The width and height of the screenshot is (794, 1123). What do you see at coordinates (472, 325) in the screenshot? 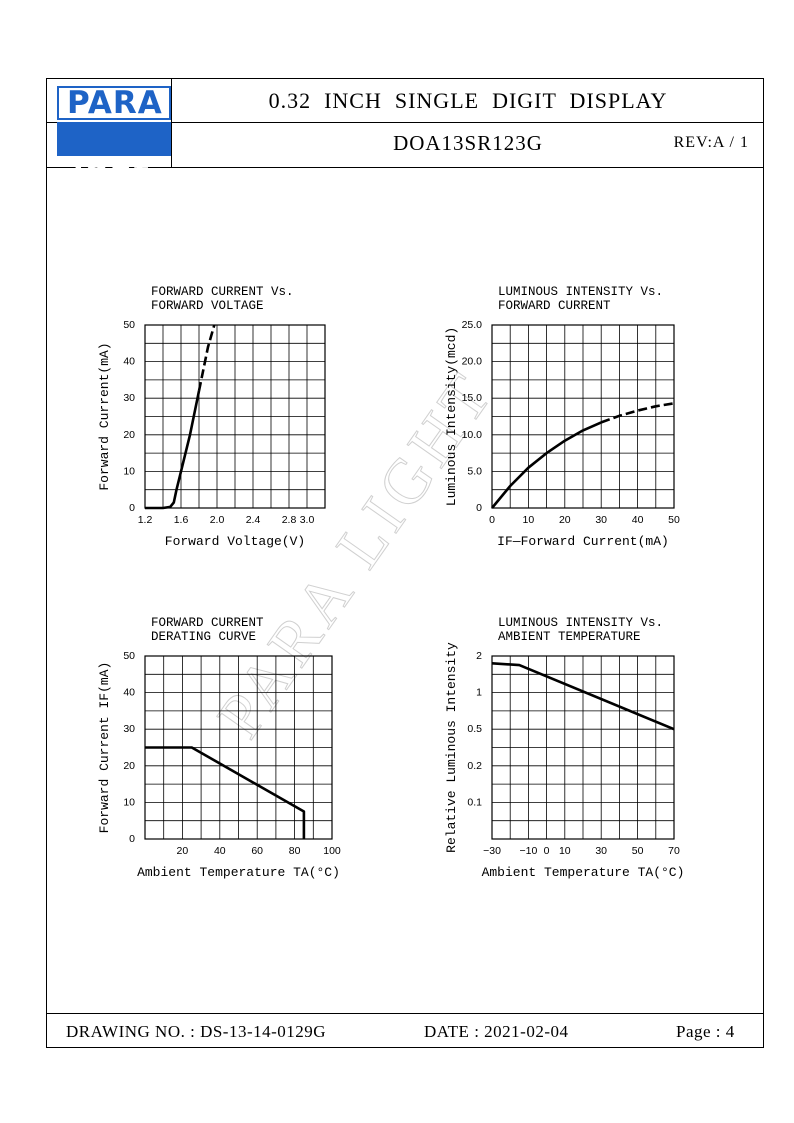
I see `y-tick-label: 25.0` at bounding box center [472, 325].